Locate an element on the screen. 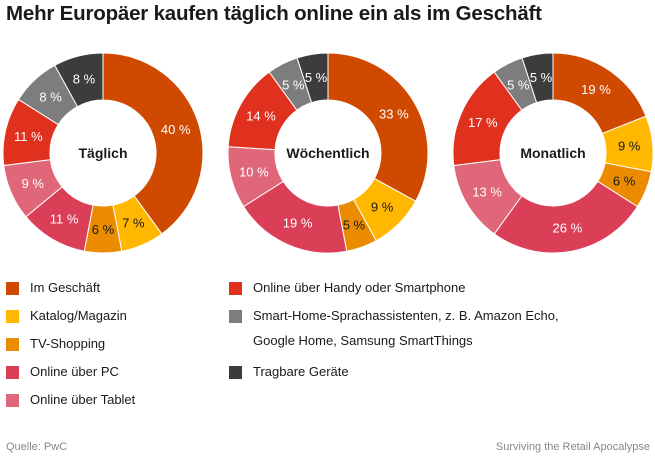  donut-center-label: Täglich is located at coordinates (102, 153).